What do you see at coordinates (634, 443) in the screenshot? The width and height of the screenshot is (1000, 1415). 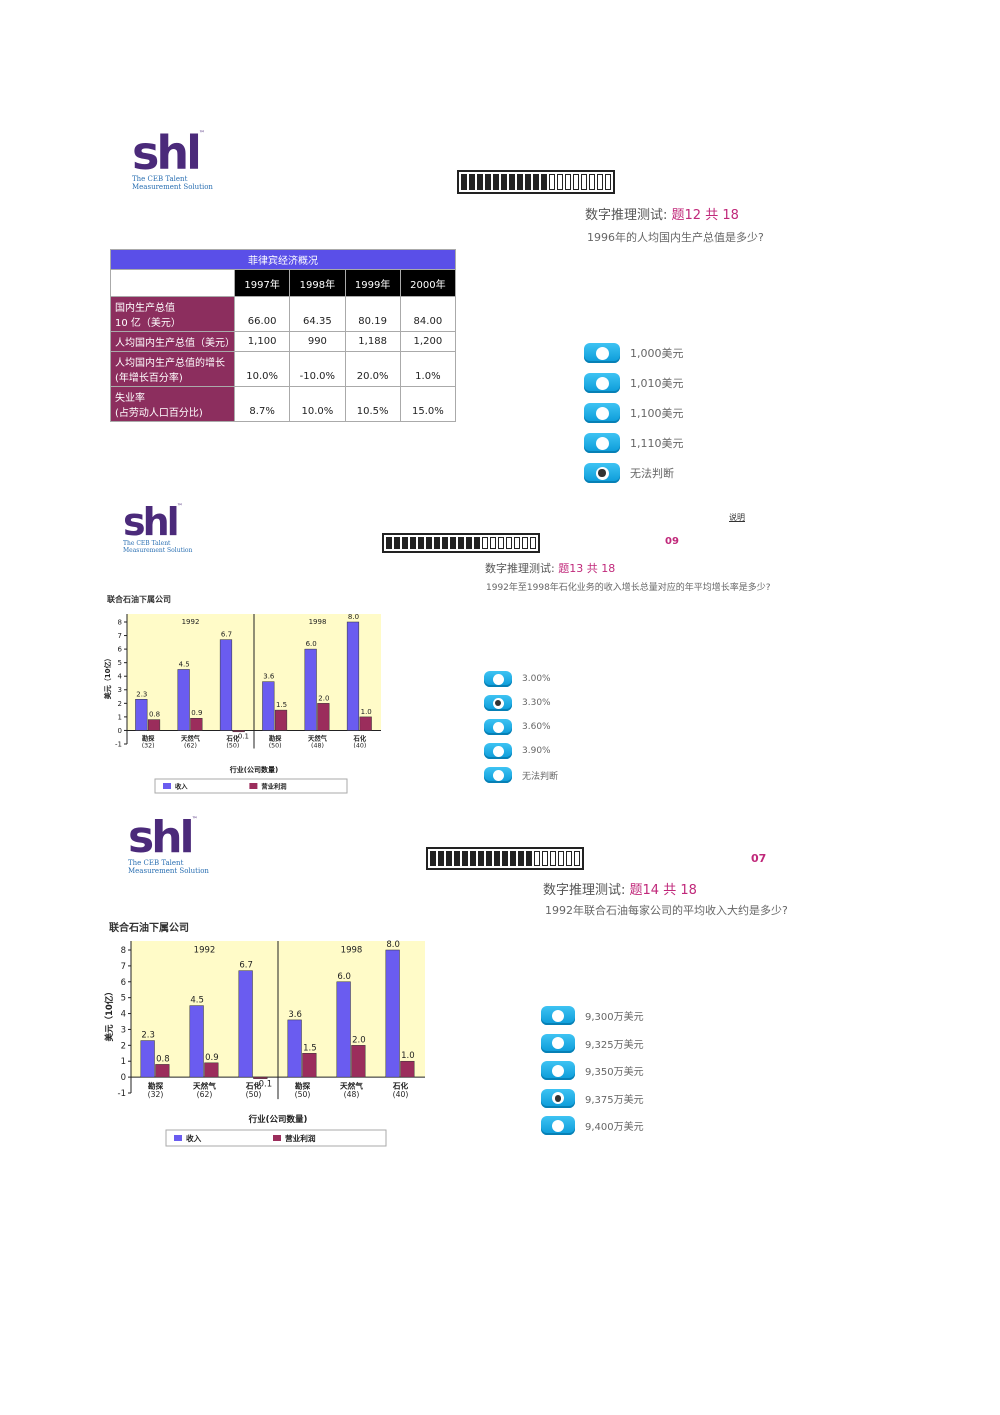 I see `answer-option: 1,110美元` at bounding box center [634, 443].